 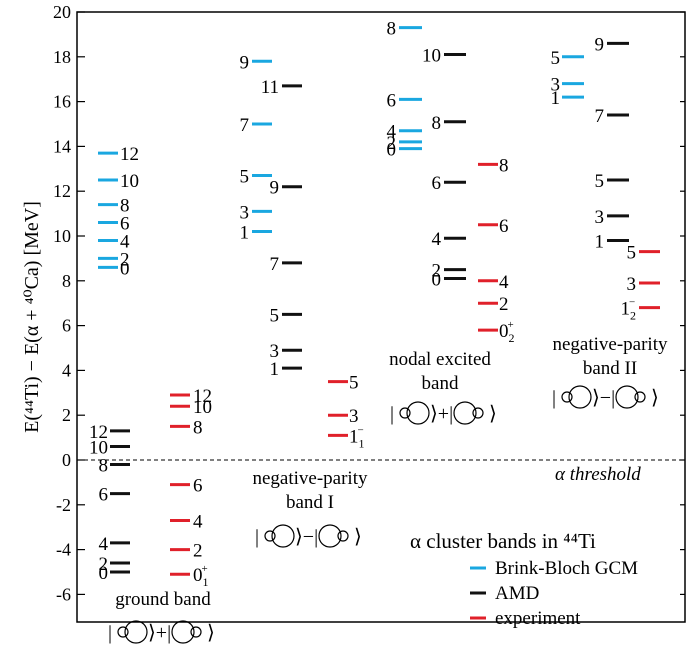 I want to click on y-tick-label: 12, so click(x=62, y=191).